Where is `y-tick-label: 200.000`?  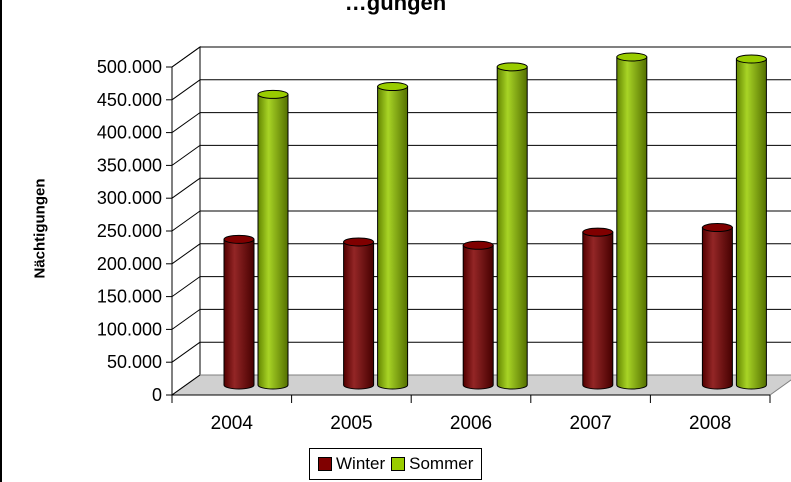
y-tick-label: 200.000 is located at coordinates (129, 264).